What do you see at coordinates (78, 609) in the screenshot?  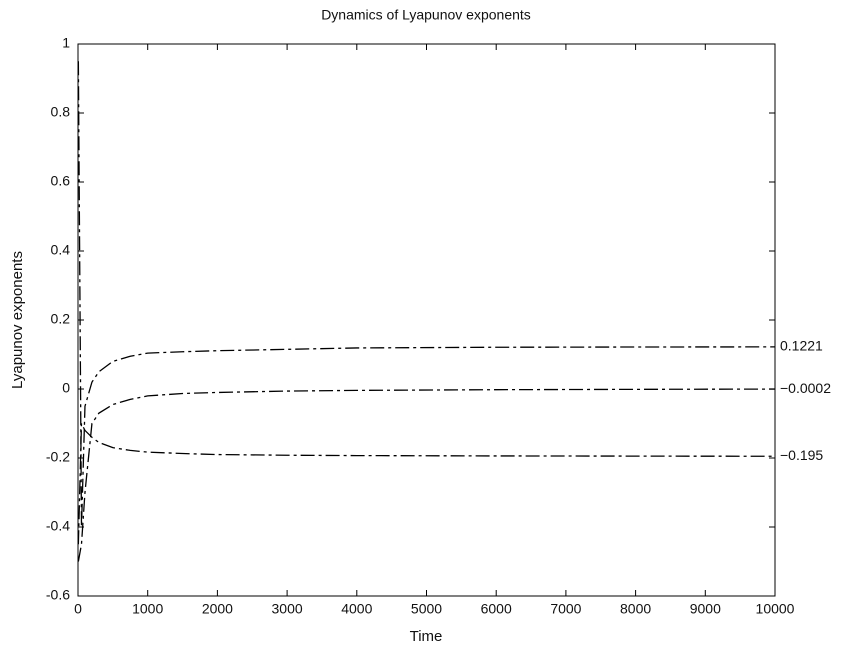 I see `x-tick-label: 0` at bounding box center [78, 609].